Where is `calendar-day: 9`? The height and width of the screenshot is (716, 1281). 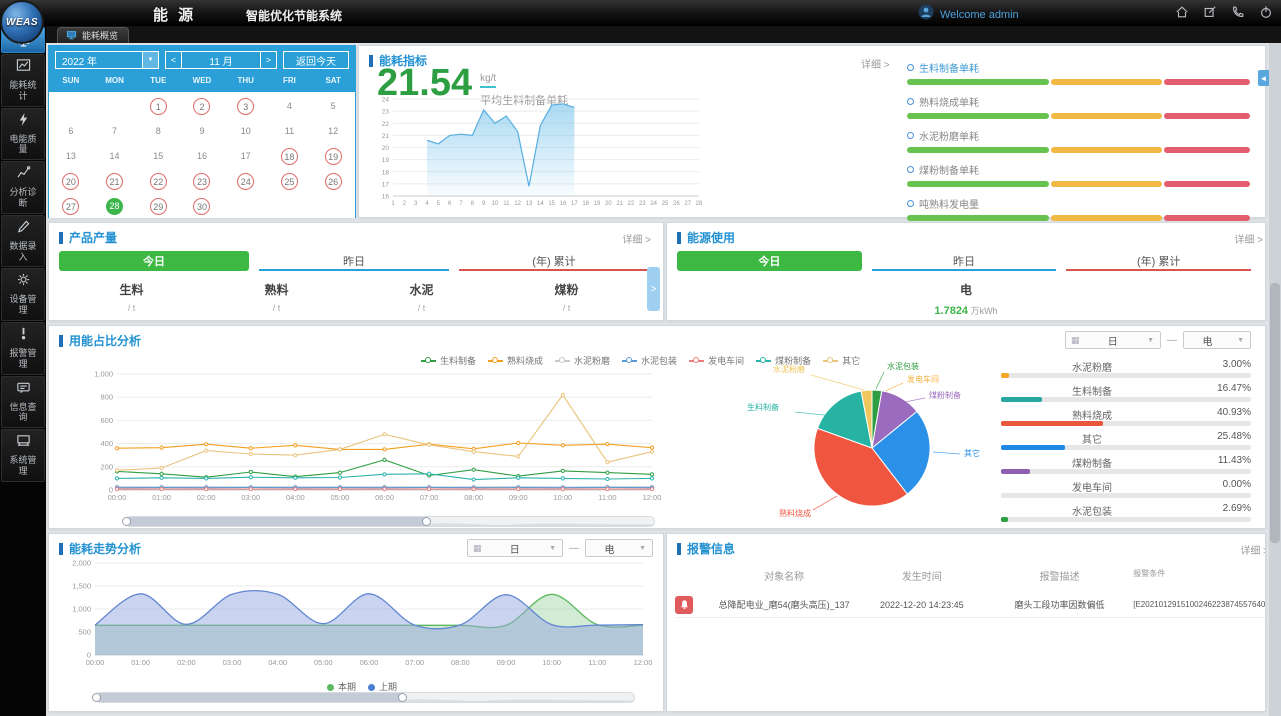
calendar-day: 9 is located at coordinates (202, 131).